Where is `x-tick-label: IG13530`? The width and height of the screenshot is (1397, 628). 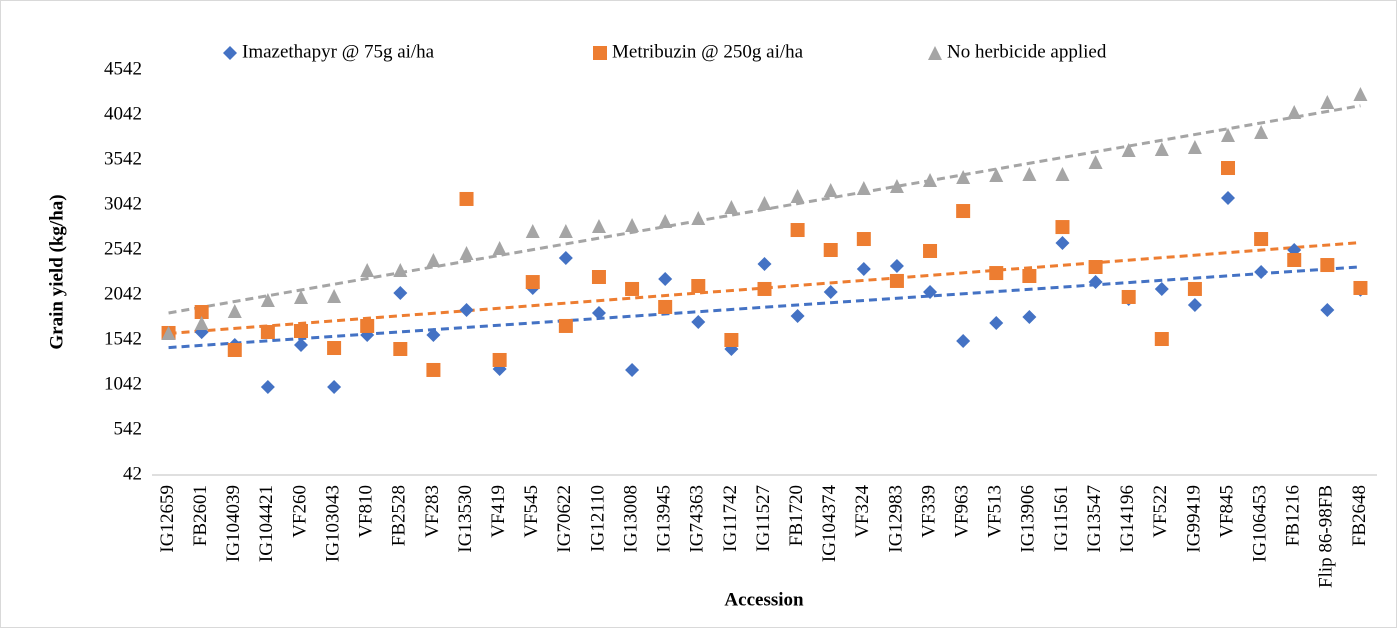 x-tick-label: IG13530 is located at coordinates (465, 519).